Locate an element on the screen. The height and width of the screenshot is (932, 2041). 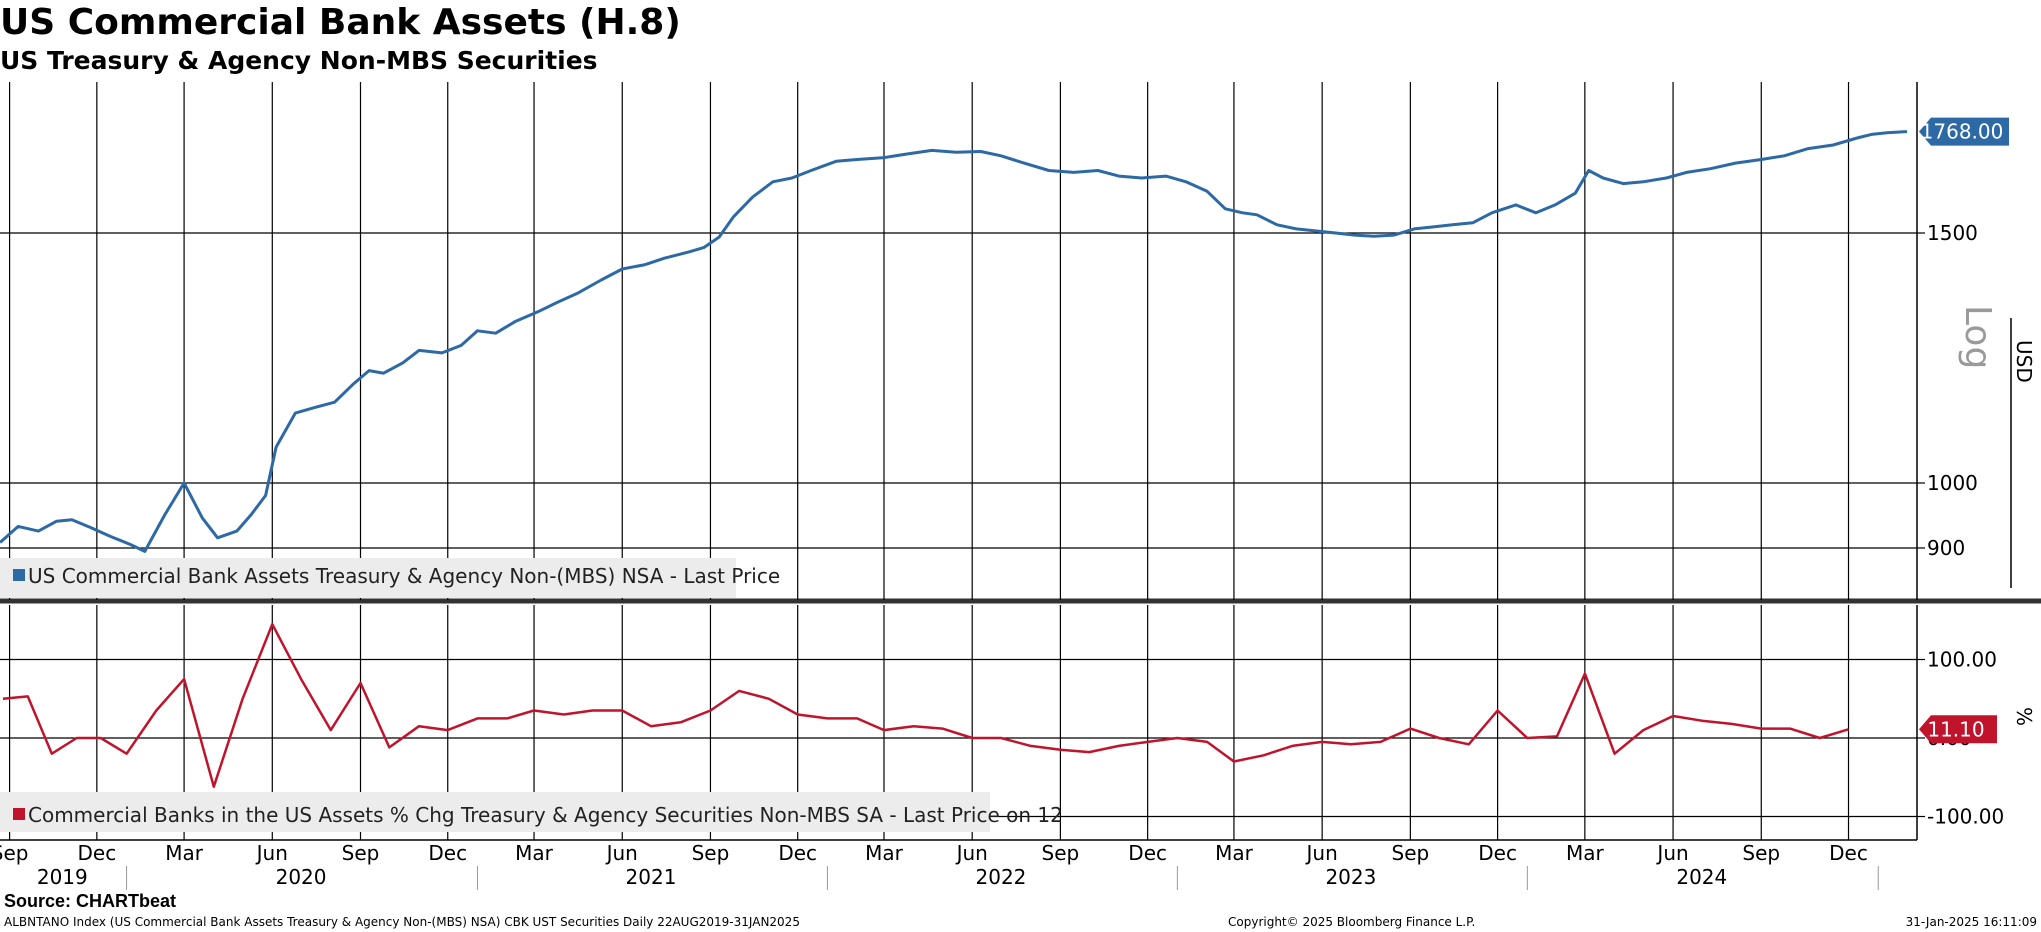
legend-box-top is located at coordinates (368, 578).